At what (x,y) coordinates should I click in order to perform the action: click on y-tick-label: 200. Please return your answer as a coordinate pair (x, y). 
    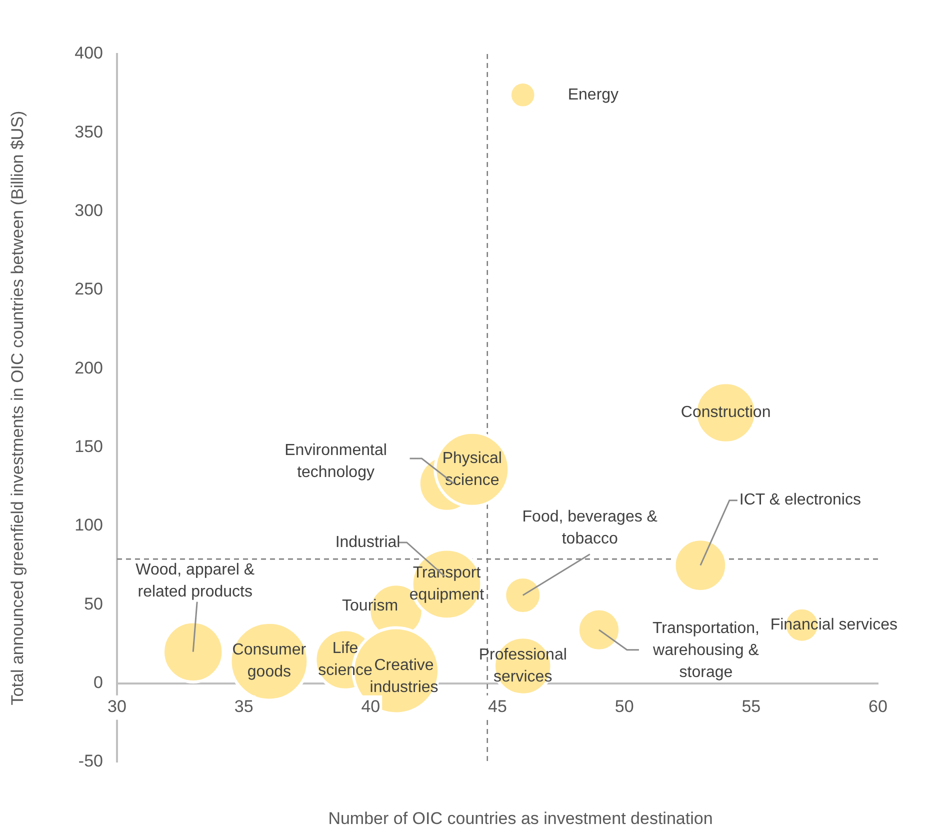
    Looking at the image, I should click on (88, 368).